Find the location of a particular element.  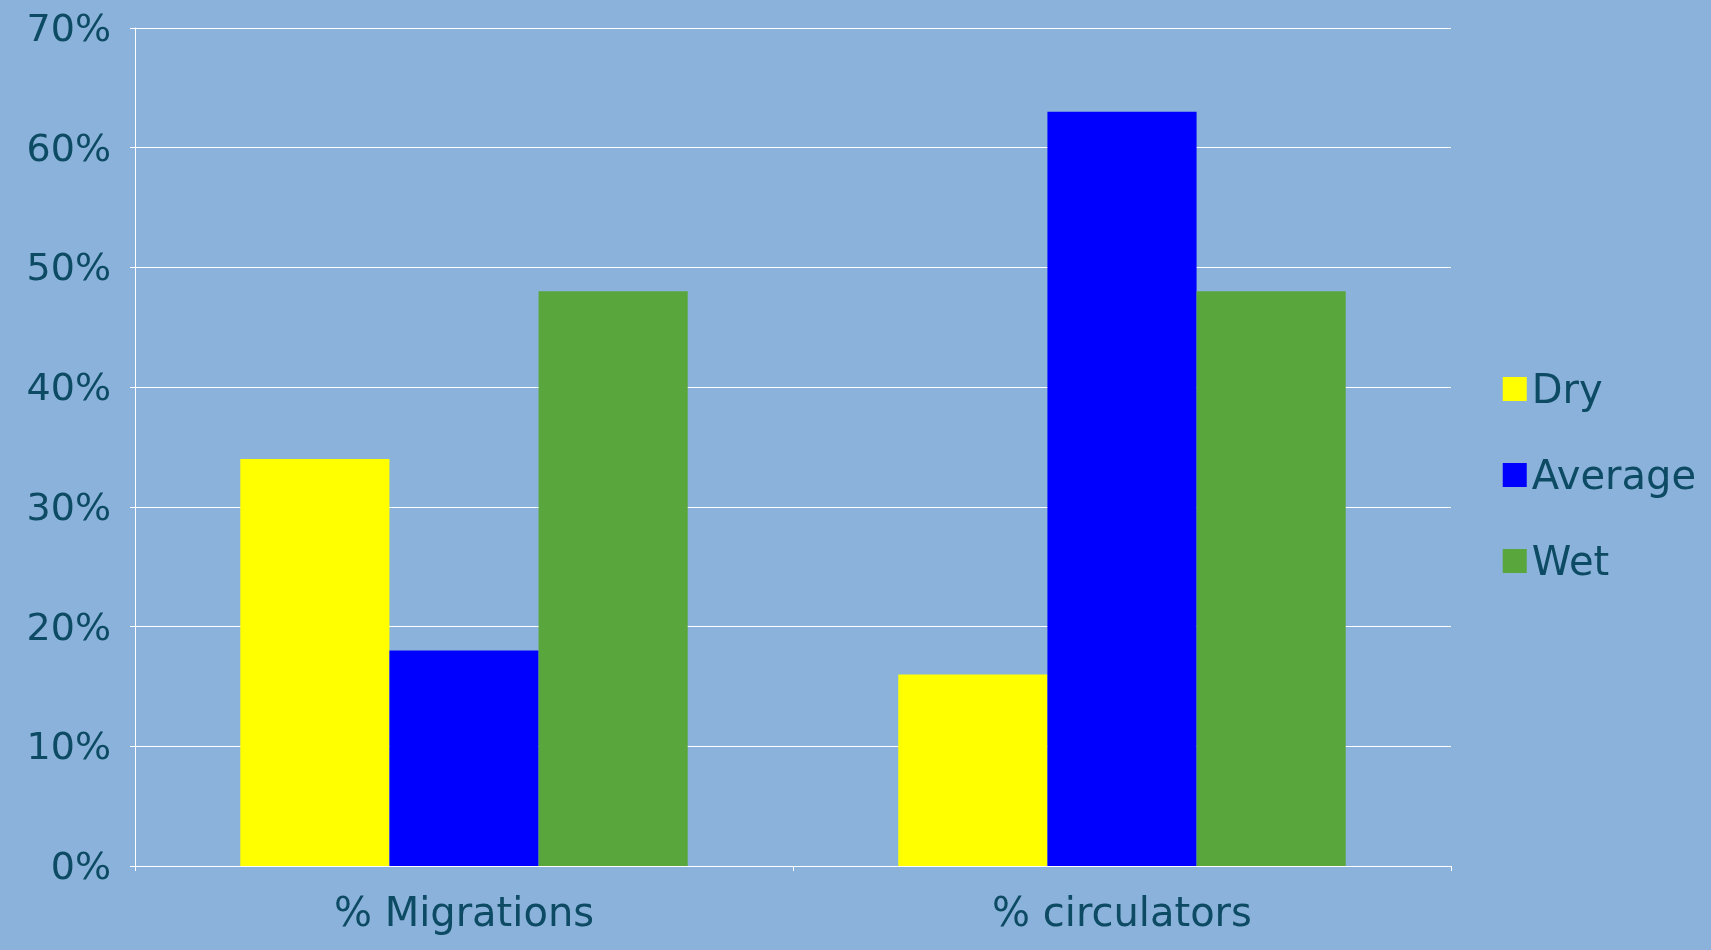

legend-label: Average is located at coordinates (1614, 475).